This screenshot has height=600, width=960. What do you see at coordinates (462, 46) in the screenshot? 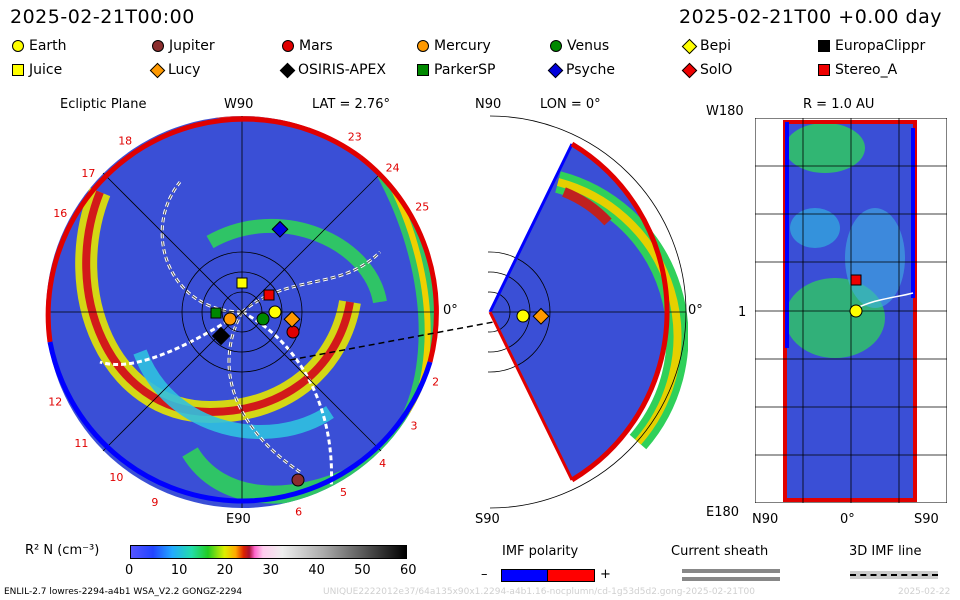
I see `legend-label: Mercury` at bounding box center [462, 46].